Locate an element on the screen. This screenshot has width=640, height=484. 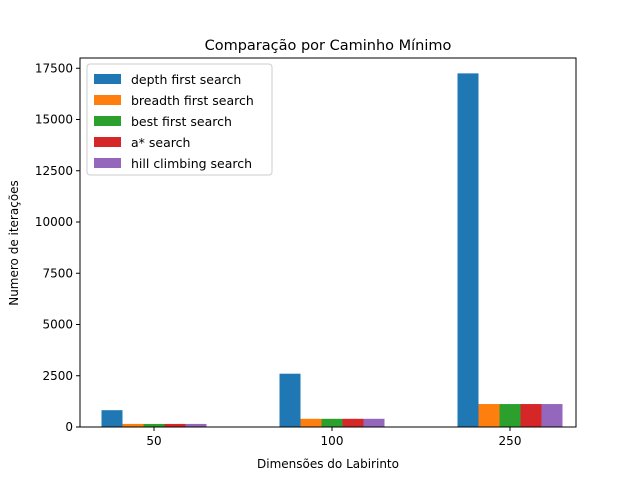
y-tick-label: 5000 is located at coordinates (57, 325).